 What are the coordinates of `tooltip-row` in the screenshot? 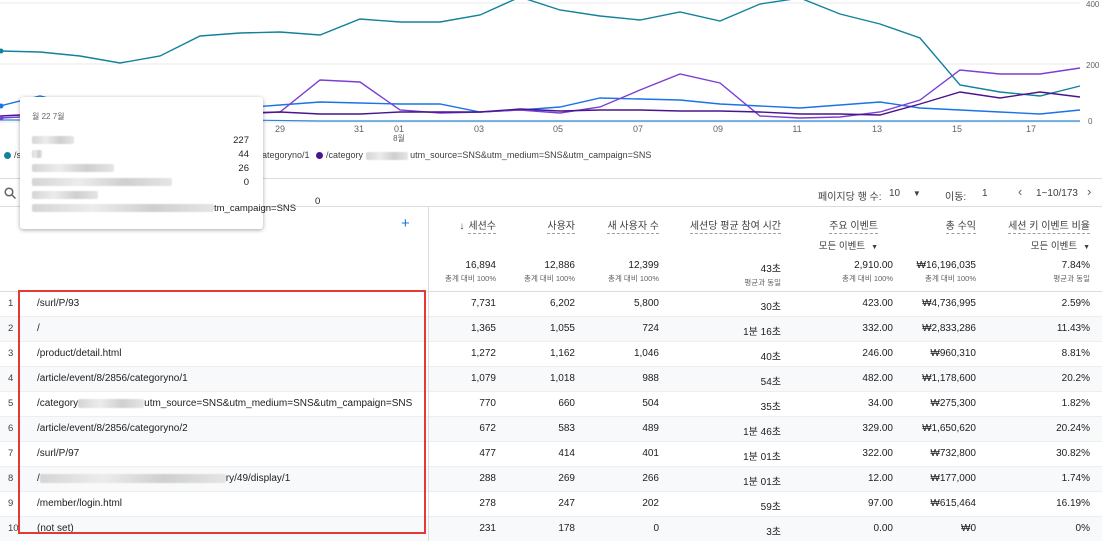 It's located at (140, 196).